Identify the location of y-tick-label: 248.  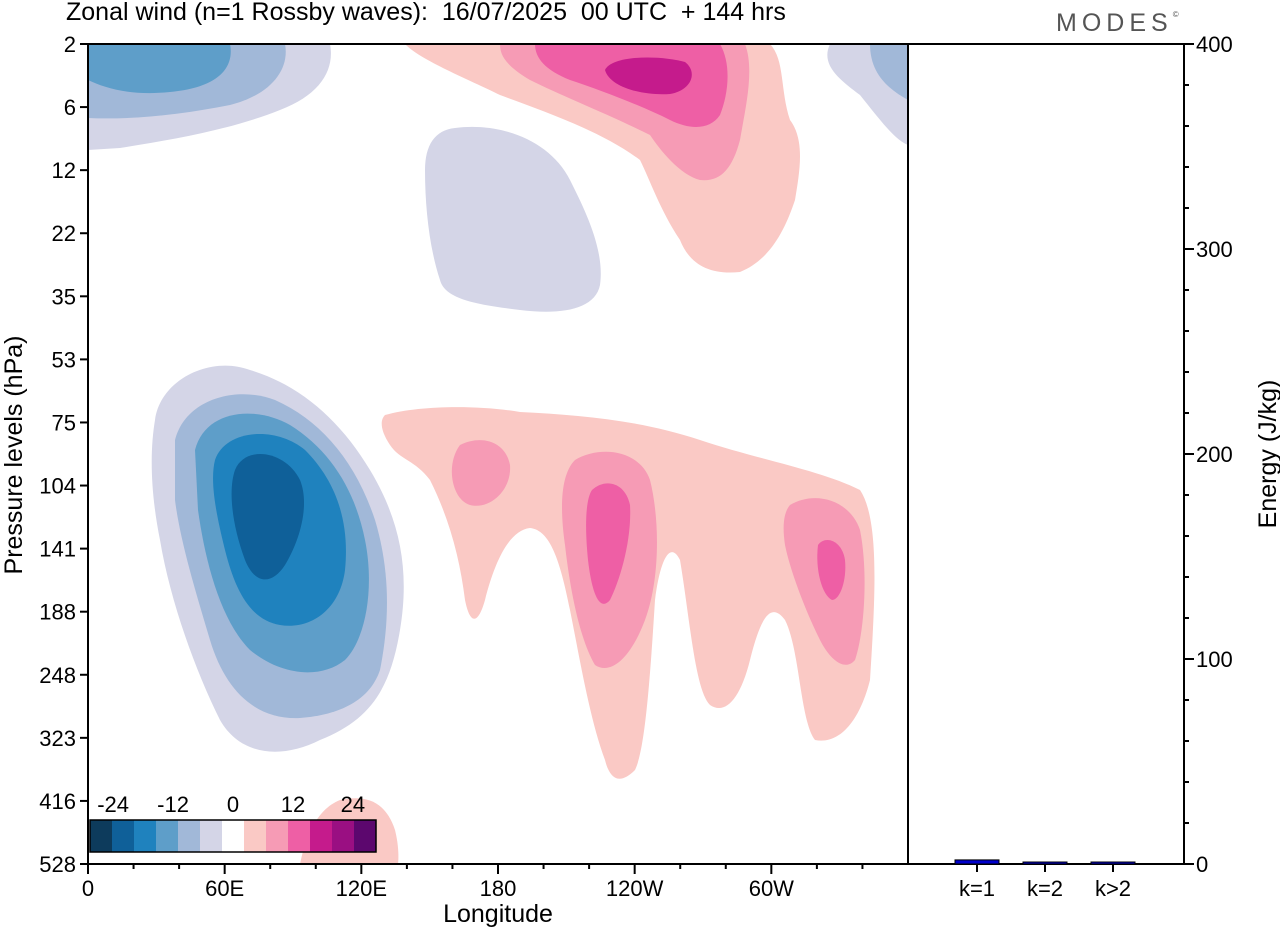
(57, 675).